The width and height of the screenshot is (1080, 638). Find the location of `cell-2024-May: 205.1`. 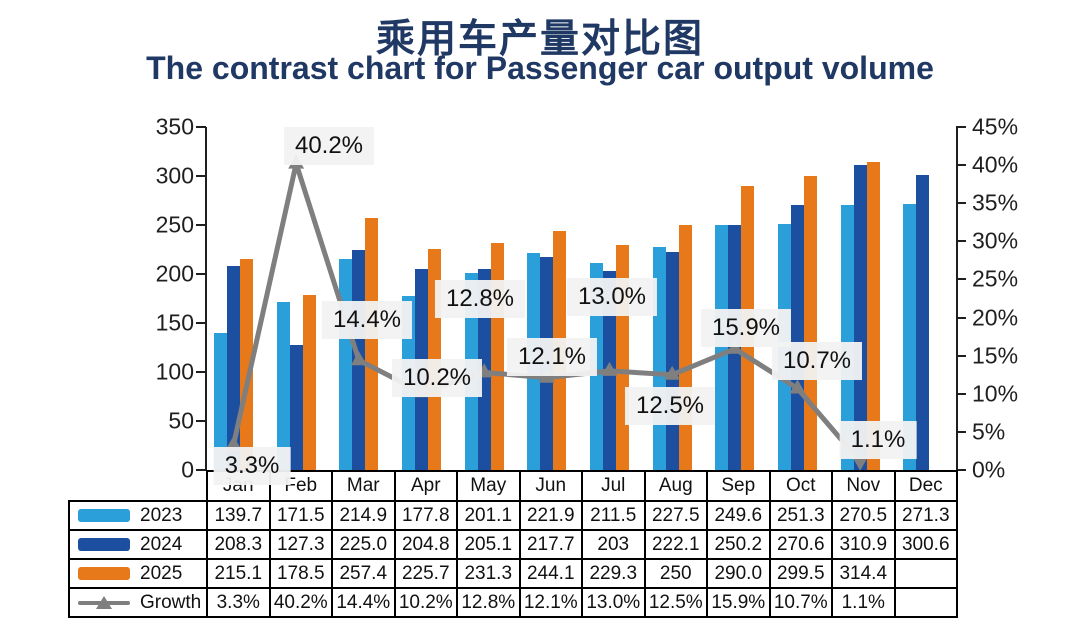

cell-2024-May: 205.1 is located at coordinates (488, 544).